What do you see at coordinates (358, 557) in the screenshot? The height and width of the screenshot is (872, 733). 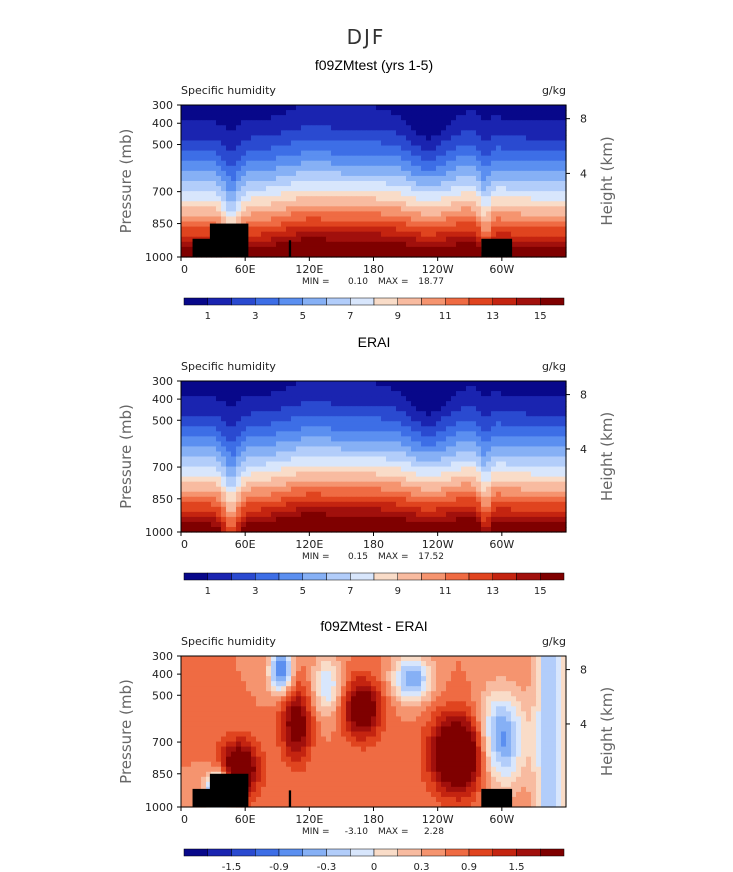 I see `stat-min-value: 0.15` at bounding box center [358, 557].